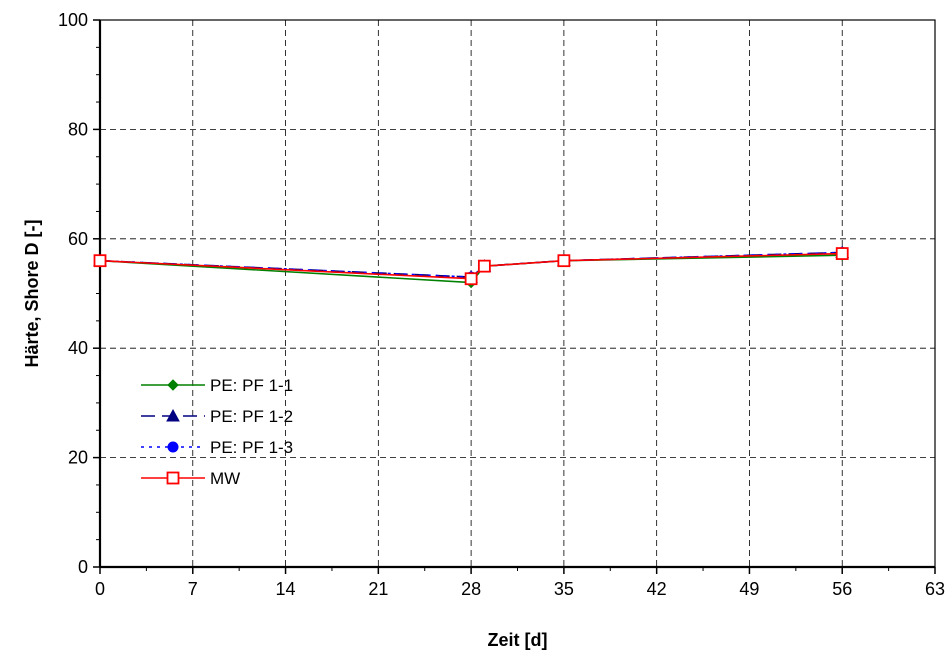 Image resolution: width=952 pixels, height=657 pixels. I want to click on legend-label: PE: PF 1-3, so click(251, 447).